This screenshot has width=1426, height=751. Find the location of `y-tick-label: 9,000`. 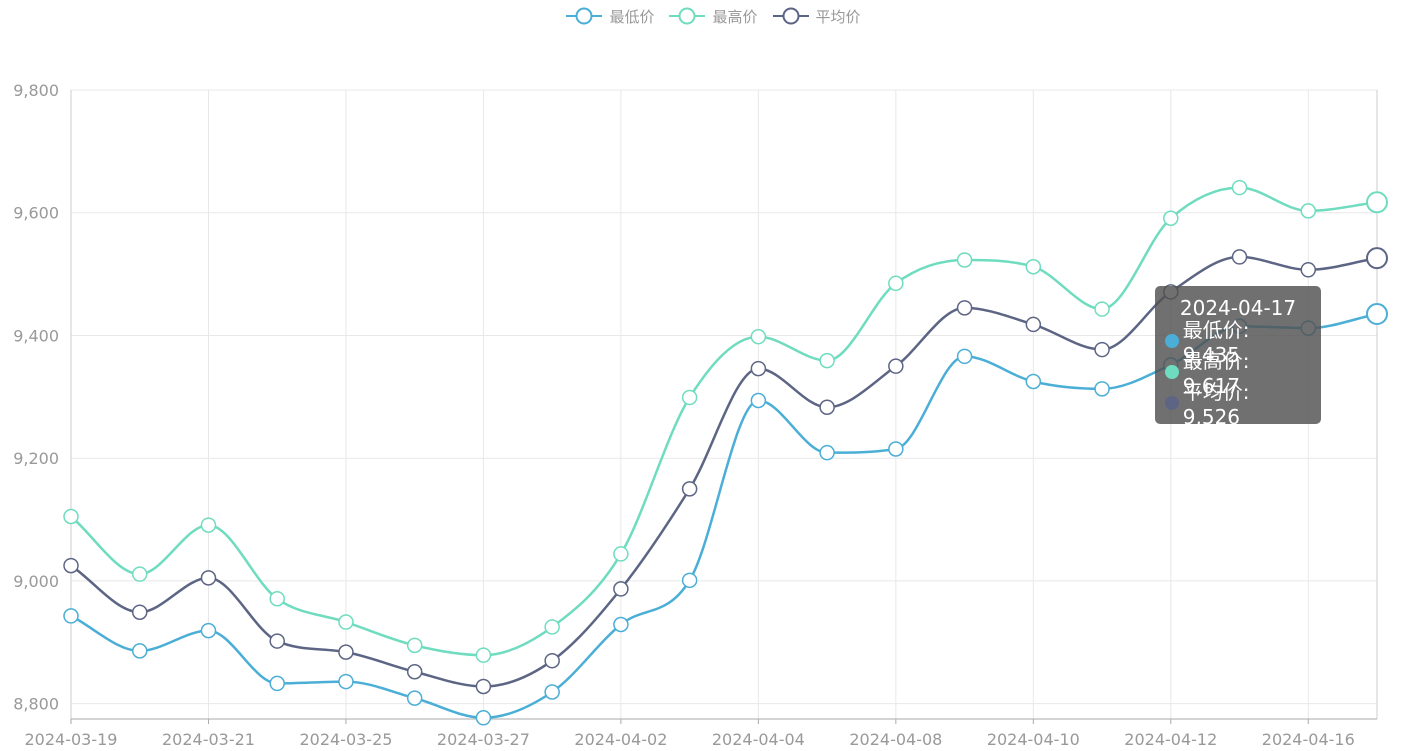

y-tick-label: 9,000 is located at coordinates (36, 581).